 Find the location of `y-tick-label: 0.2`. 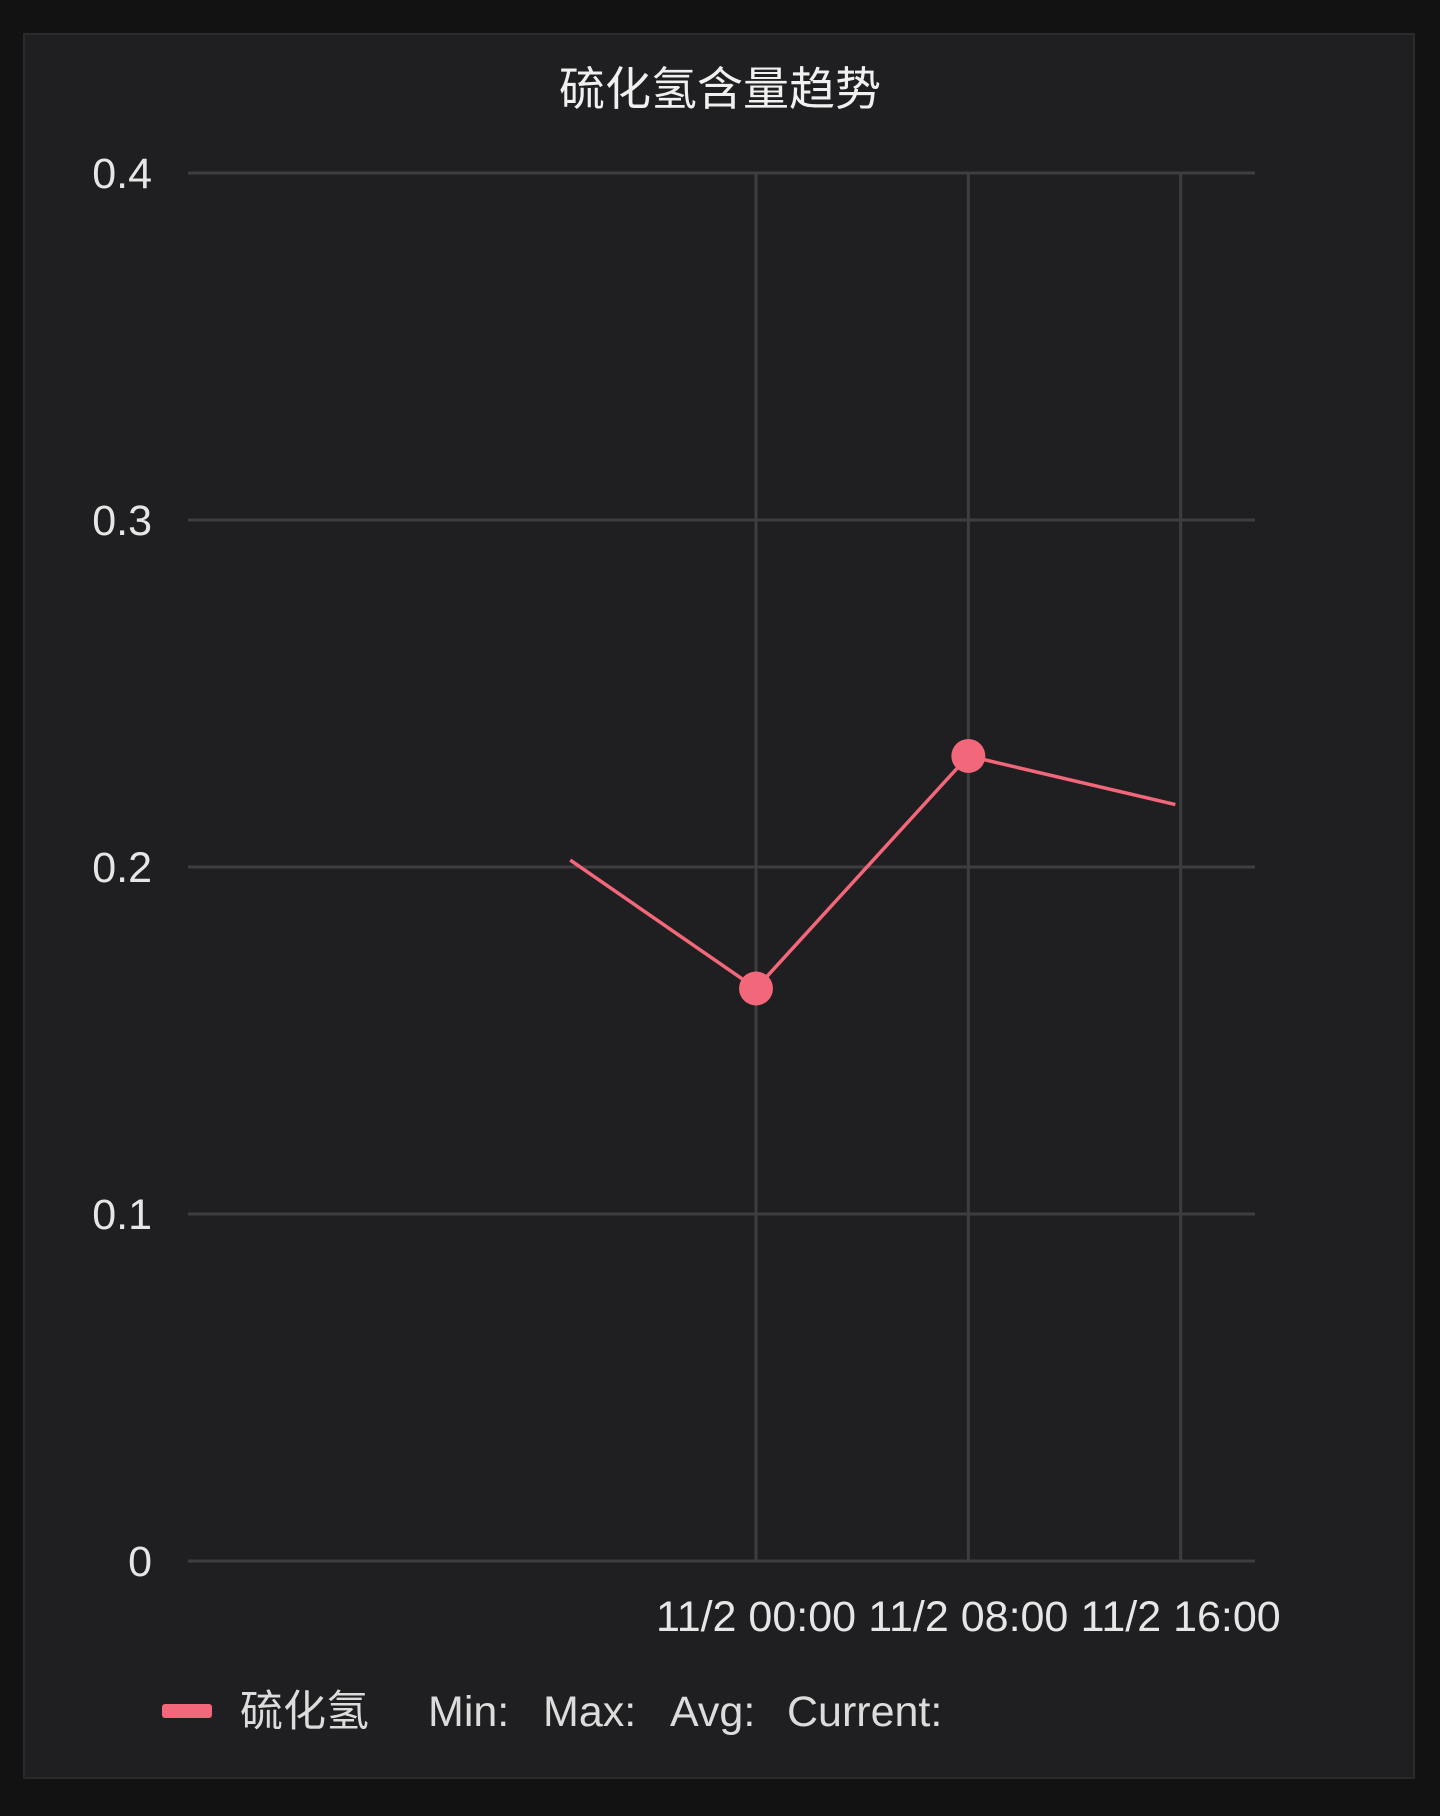

y-tick-label: 0.2 is located at coordinates (122, 868).